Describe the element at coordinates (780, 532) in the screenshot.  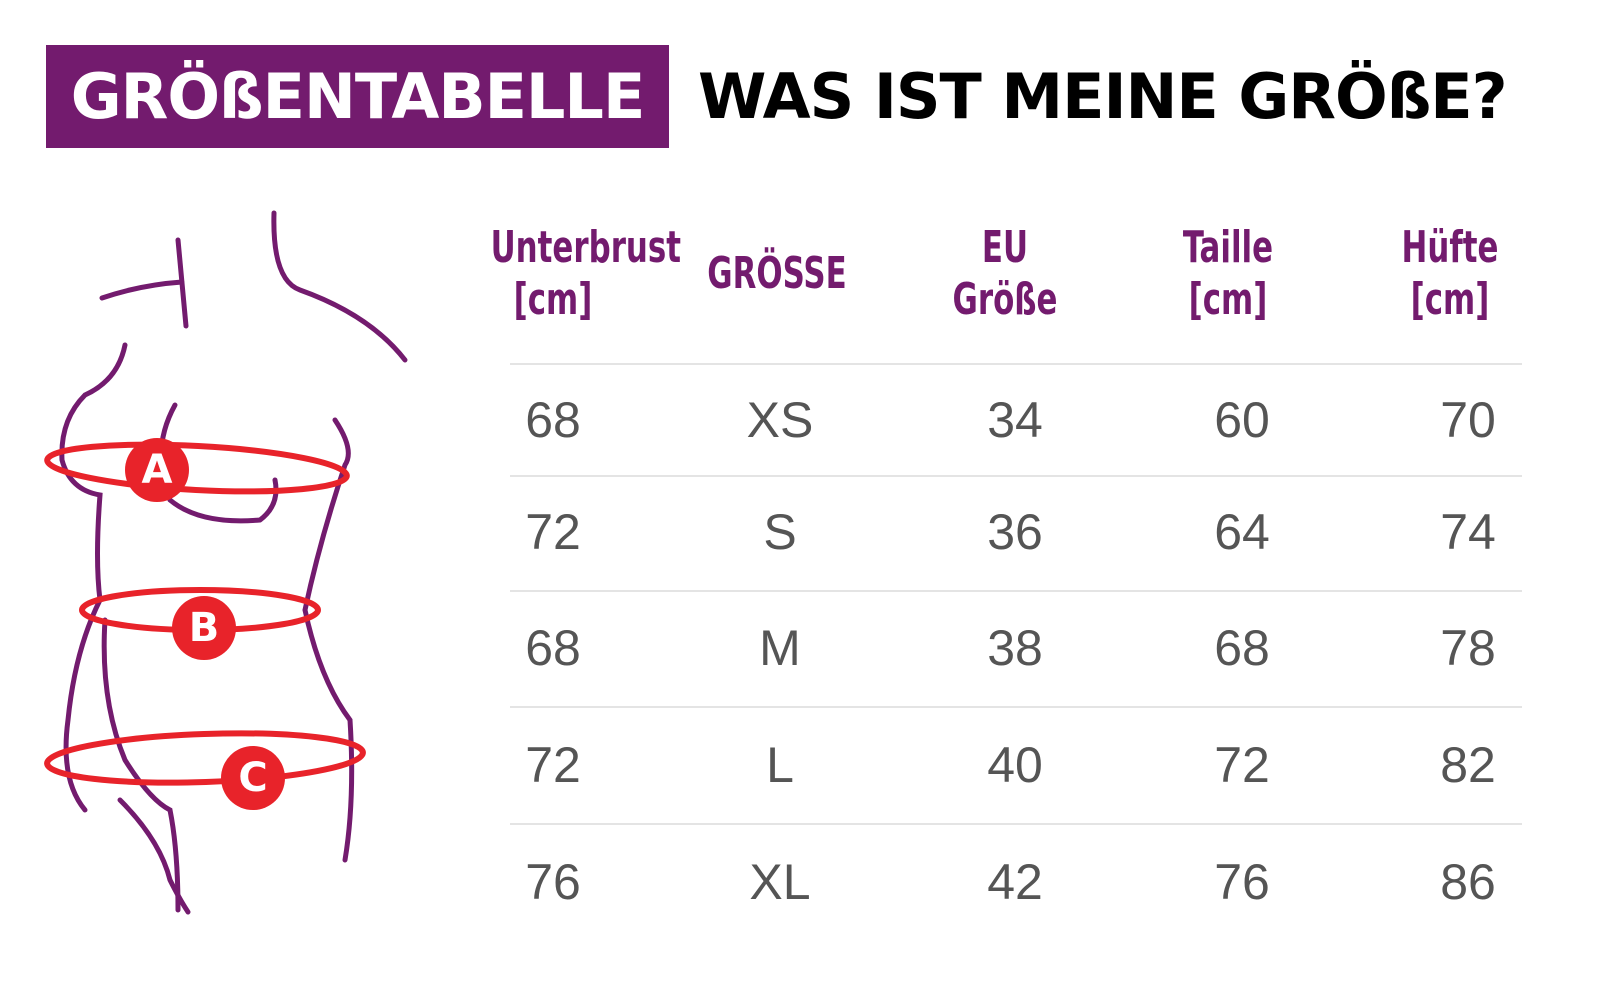
I see `table-cell: S` at that location.